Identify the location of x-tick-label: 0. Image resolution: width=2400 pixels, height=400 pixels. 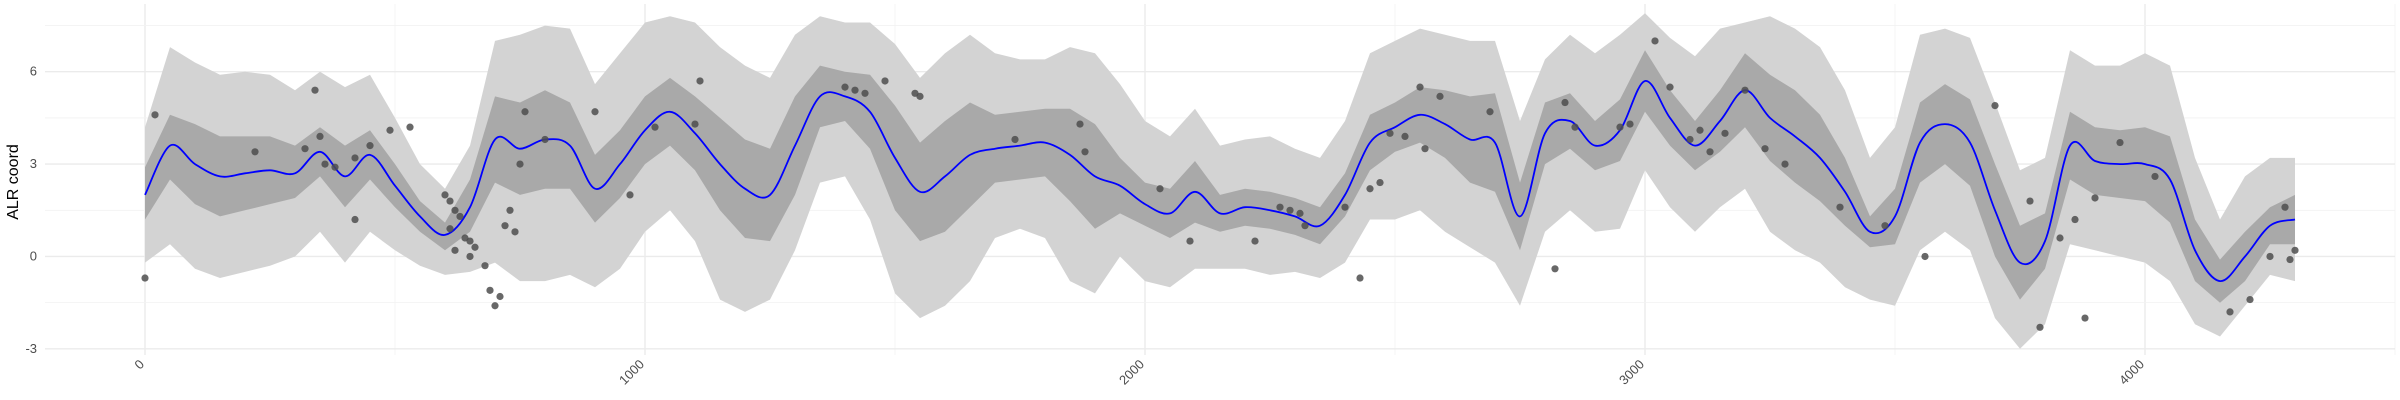
(139, 365).